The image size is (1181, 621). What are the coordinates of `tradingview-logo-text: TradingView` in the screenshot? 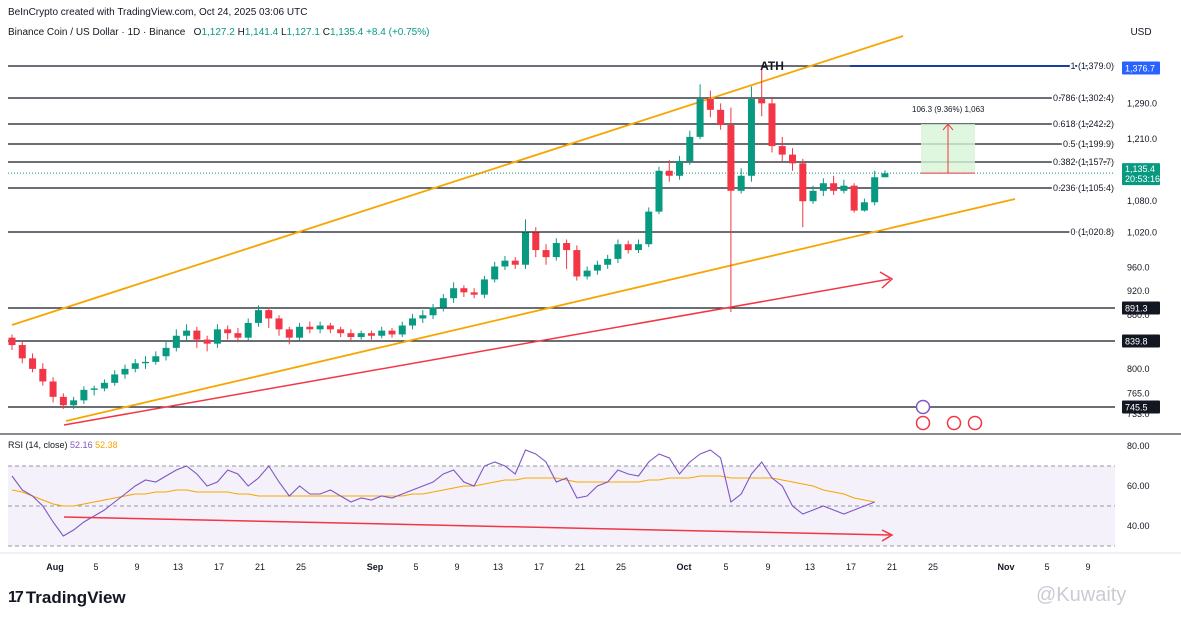 It's located at (75, 597).